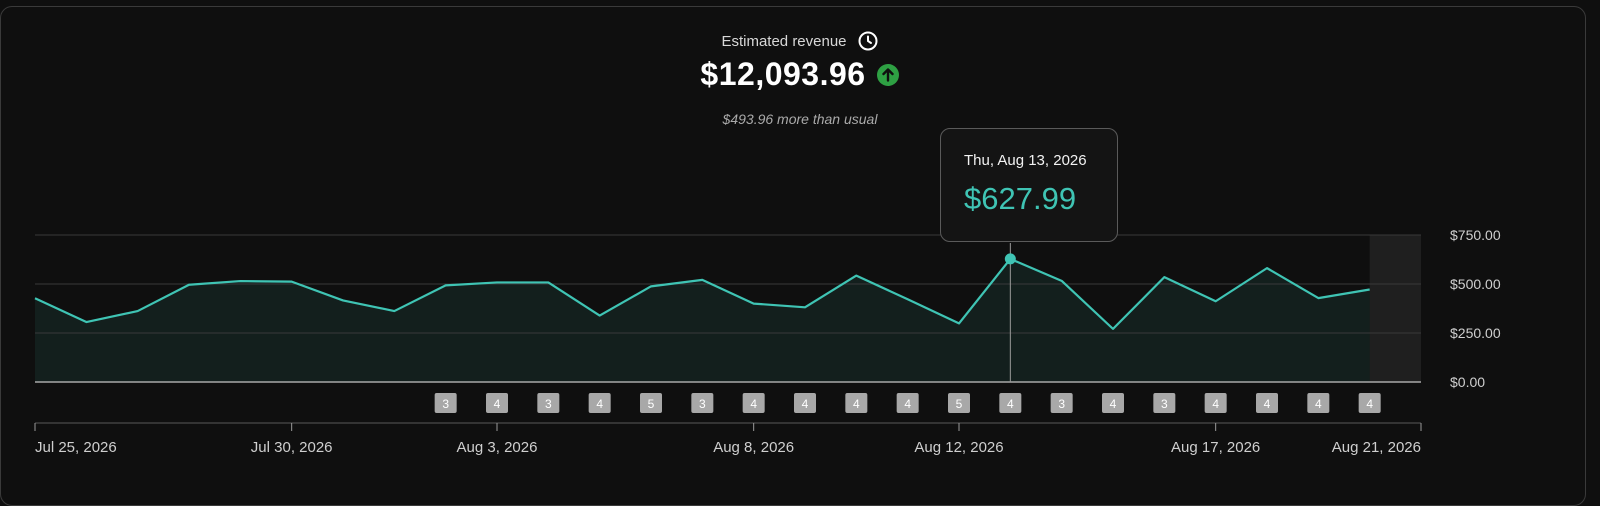 The height and width of the screenshot is (506, 1600). I want to click on metric-header: Estimated revenue, so click(800, 41).